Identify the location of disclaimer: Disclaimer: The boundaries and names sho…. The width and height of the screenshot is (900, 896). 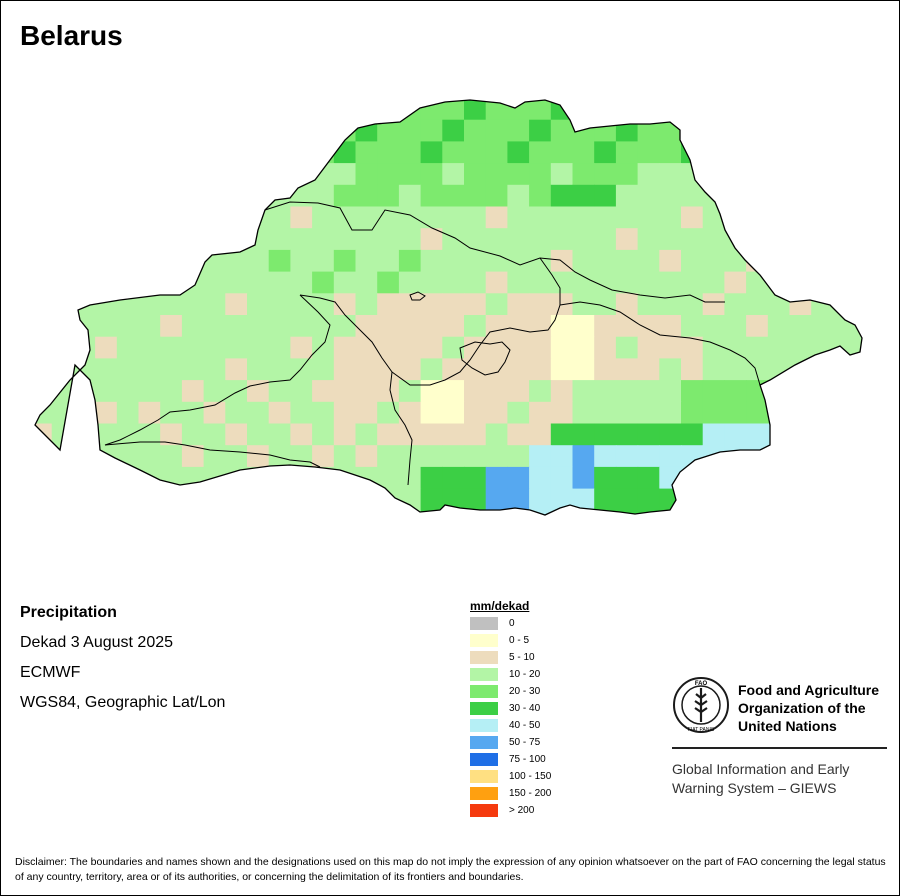
(450, 869).